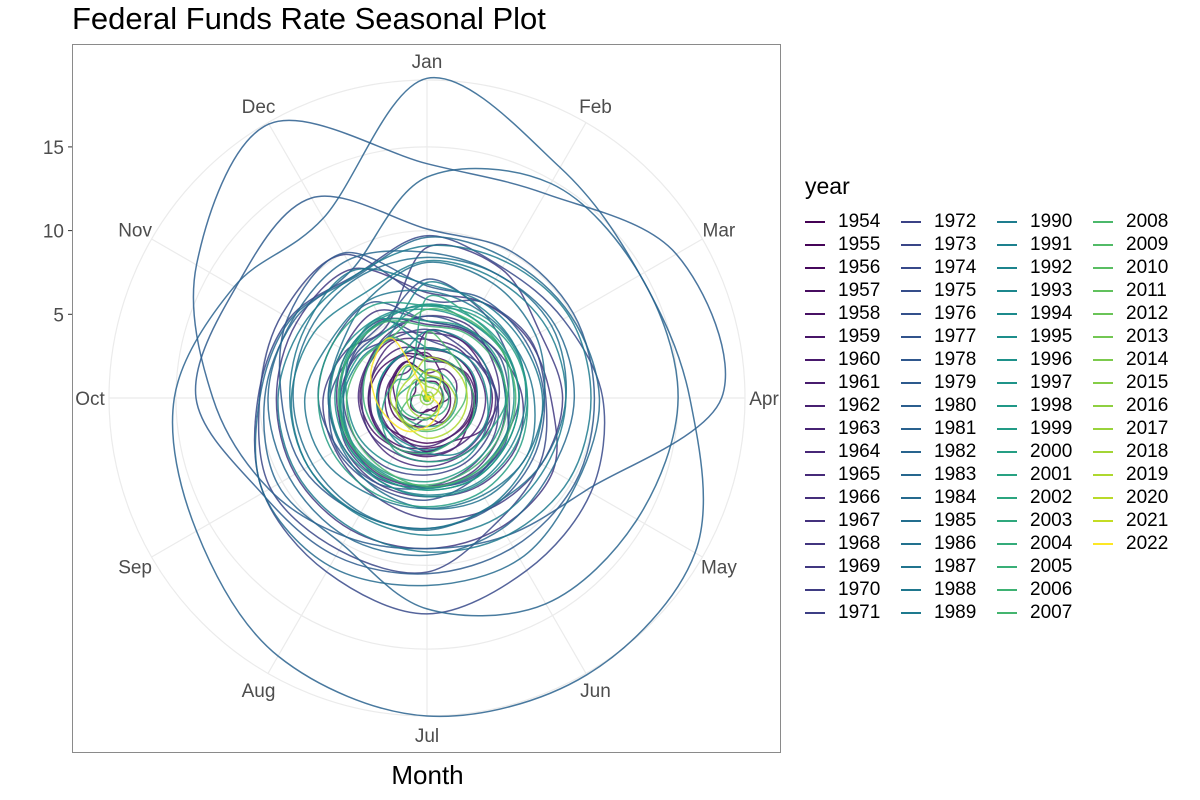 This screenshot has width=1200, height=800. What do you see at coordinates (949, 451) in the screenshot?
I see `legend-item: 1982` at bounding box center [949, 451].